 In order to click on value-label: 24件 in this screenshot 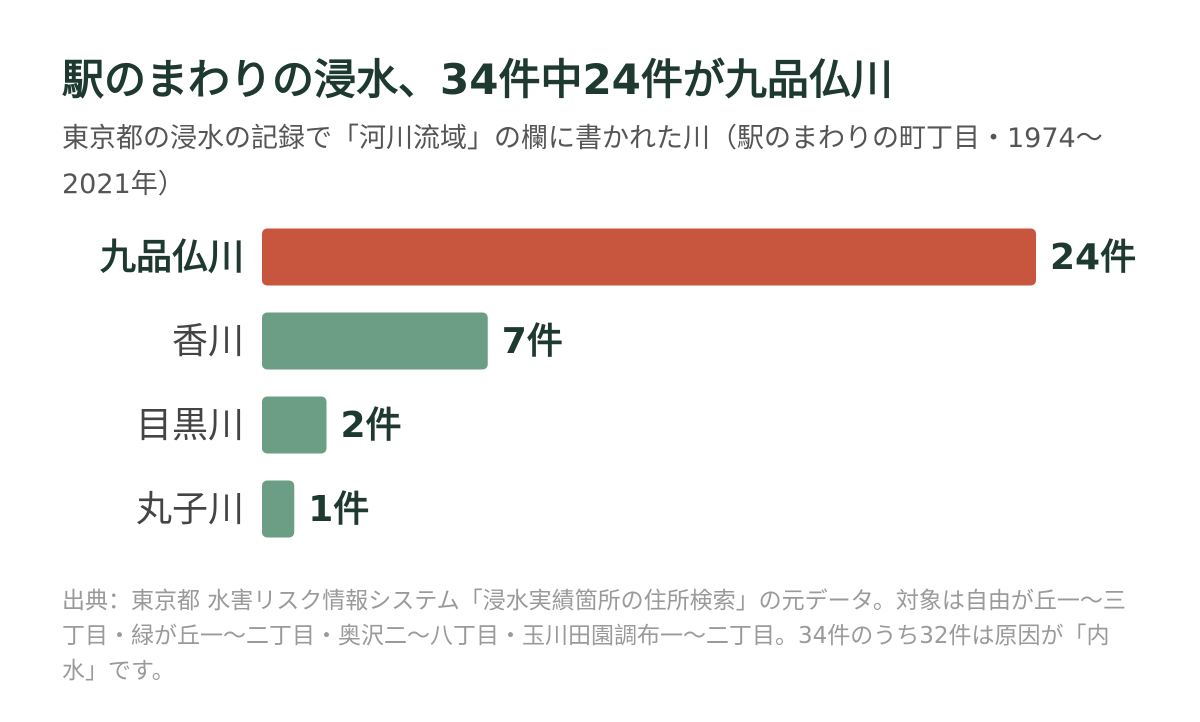, I will do `click(1093, 257)`.